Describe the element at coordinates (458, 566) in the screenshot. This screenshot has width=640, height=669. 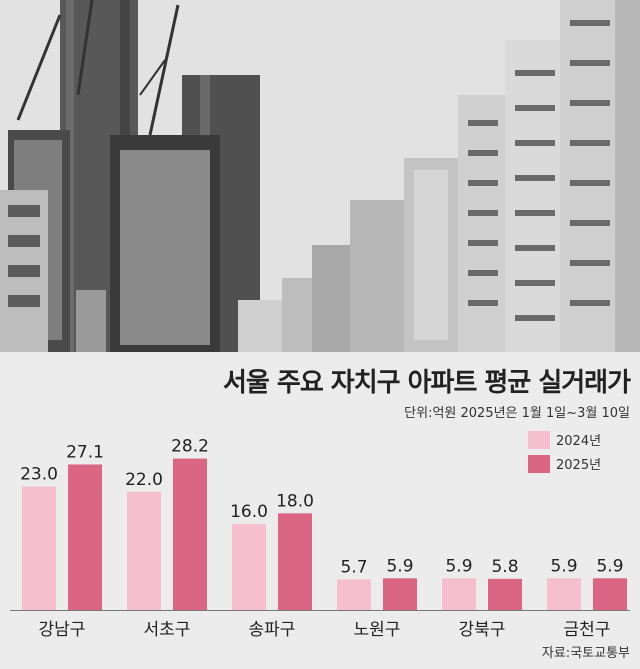
I see `value-label-2024-4: 5.9` at that location.